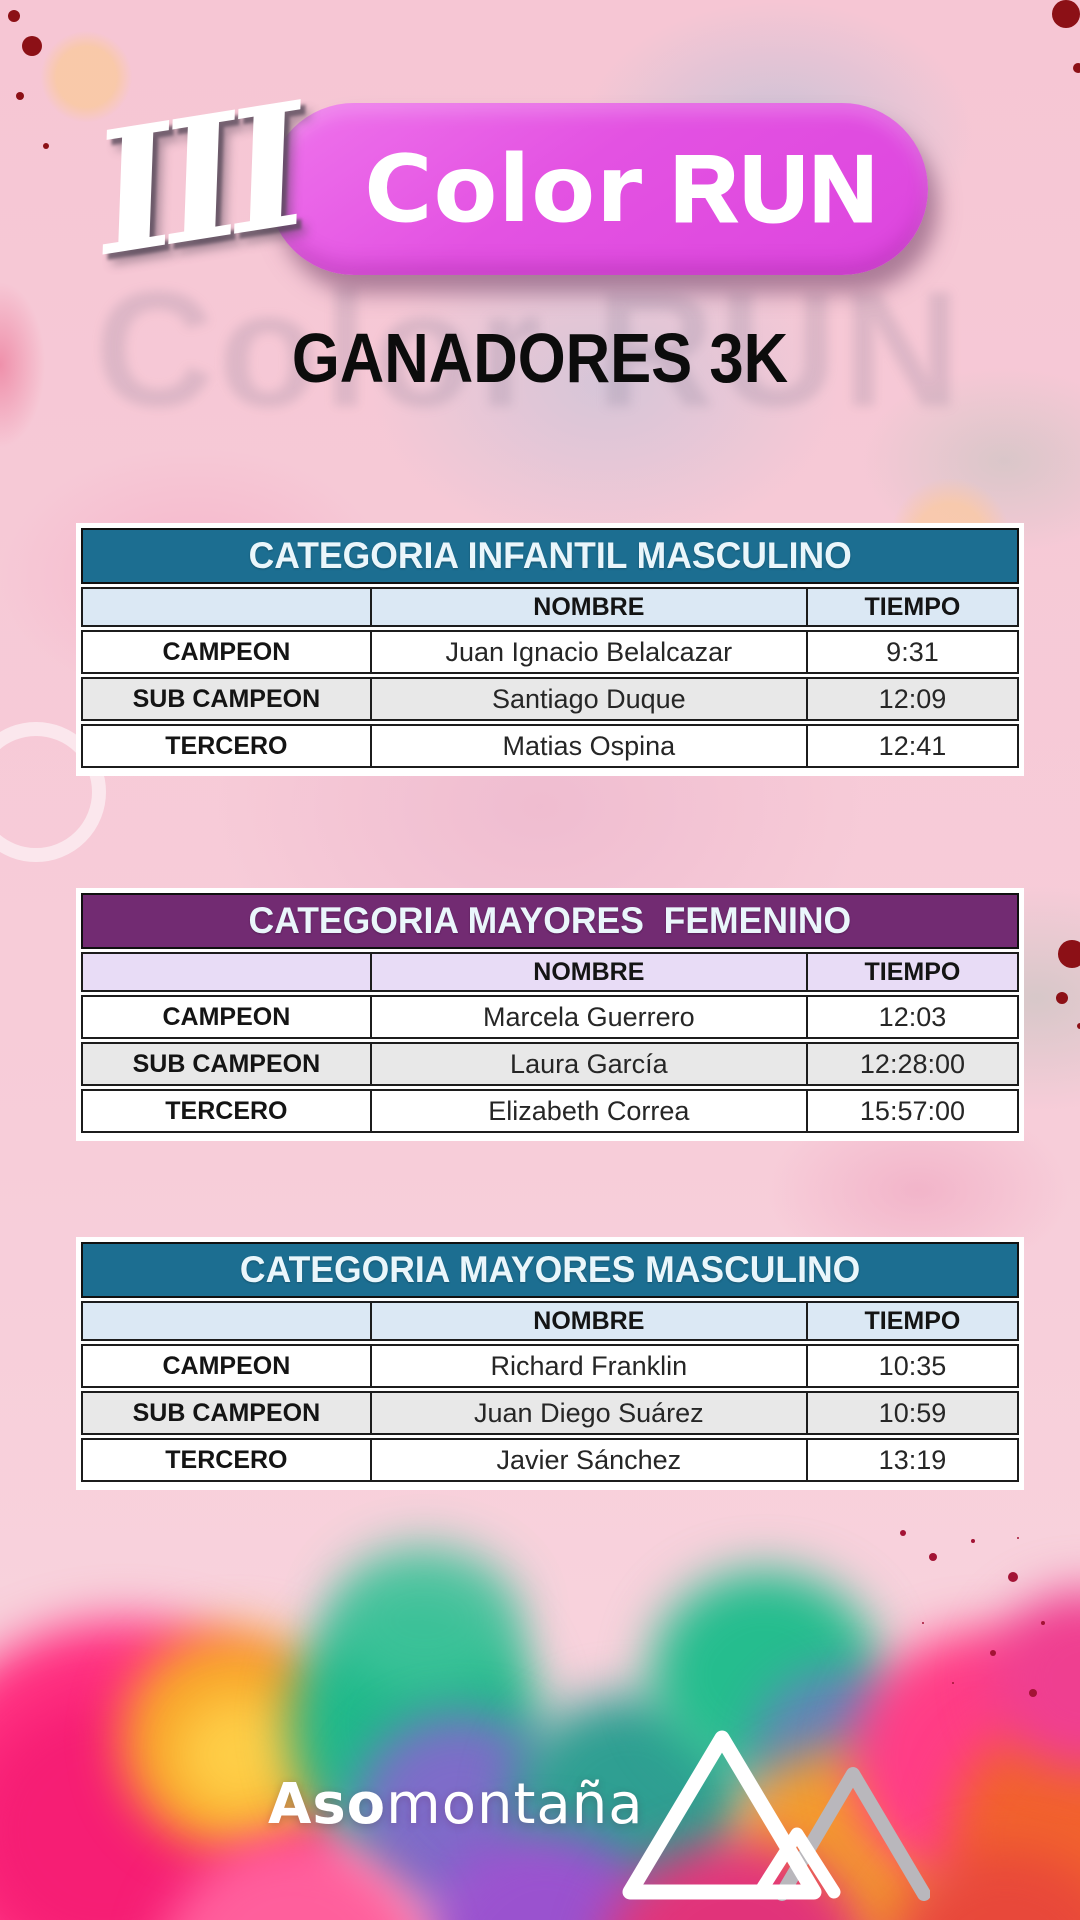 This screenshot has height=1920, width=1080. I want to click on nombre-cell: Juan Ignacio Belalcazar, so click(589, 652).